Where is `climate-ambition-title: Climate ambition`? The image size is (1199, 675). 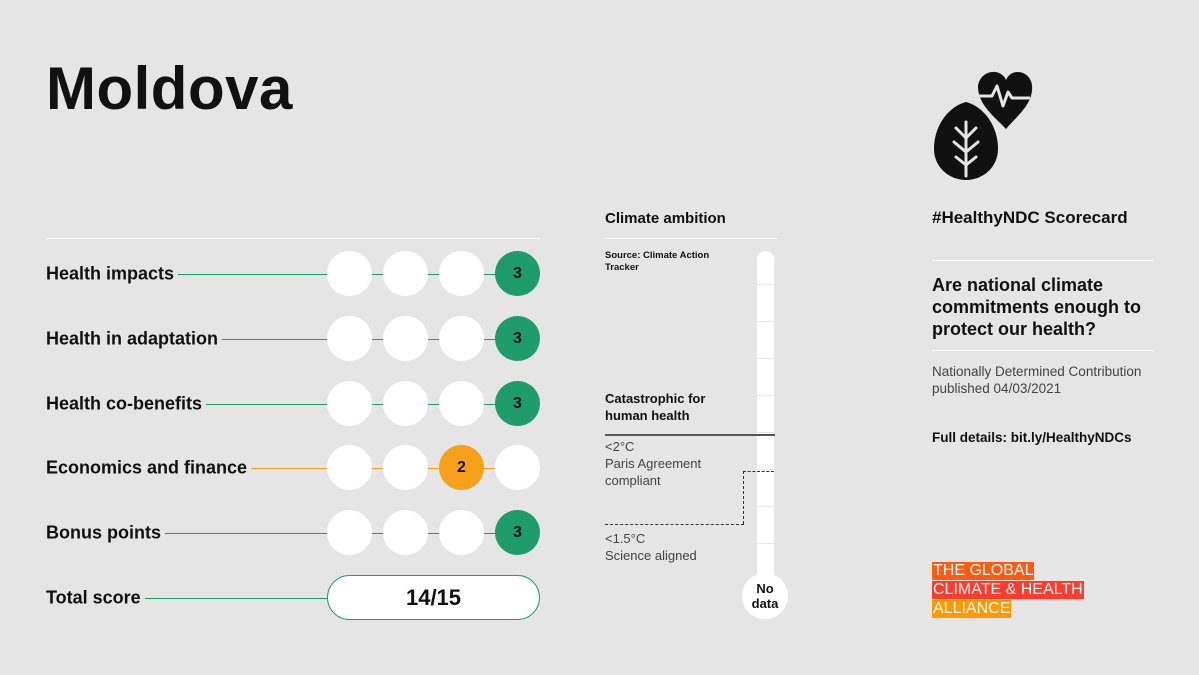 climate-ambition-title: Climate ambition is located at coordinates (665, 218).